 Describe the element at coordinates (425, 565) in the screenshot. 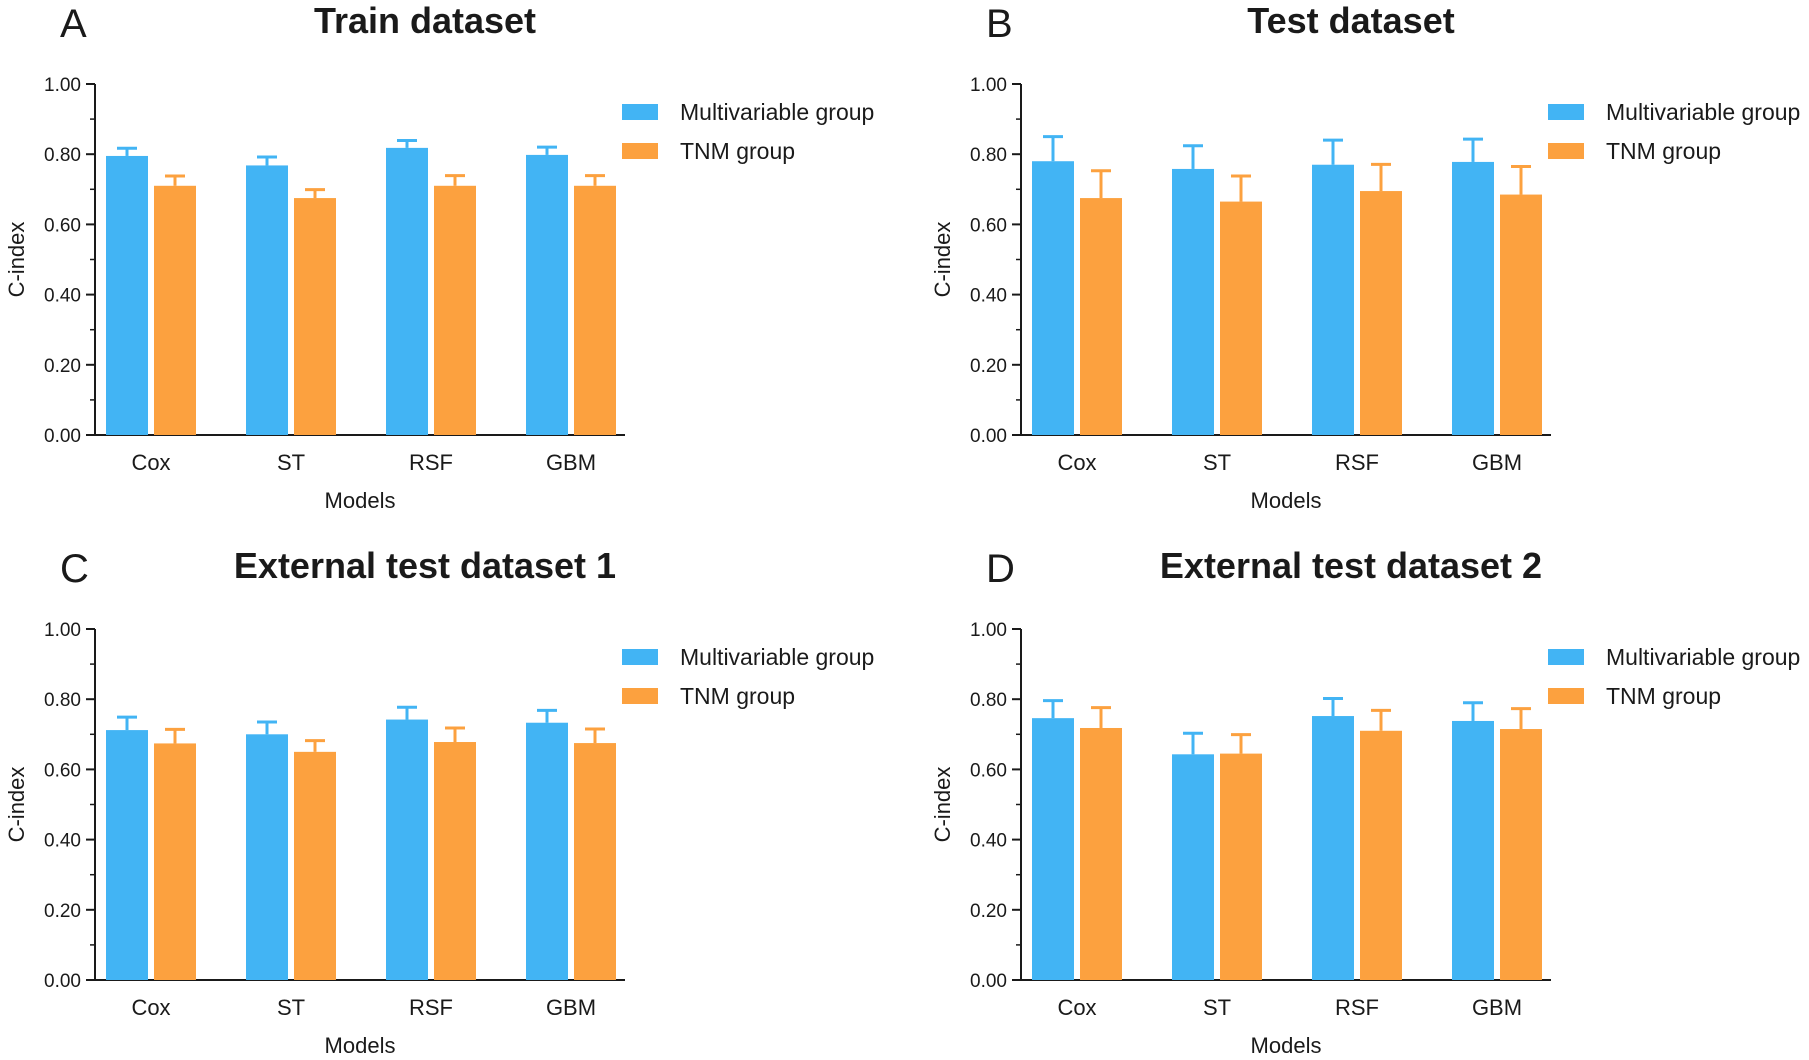

I see `chart-title: External test dataset 1` at that location.